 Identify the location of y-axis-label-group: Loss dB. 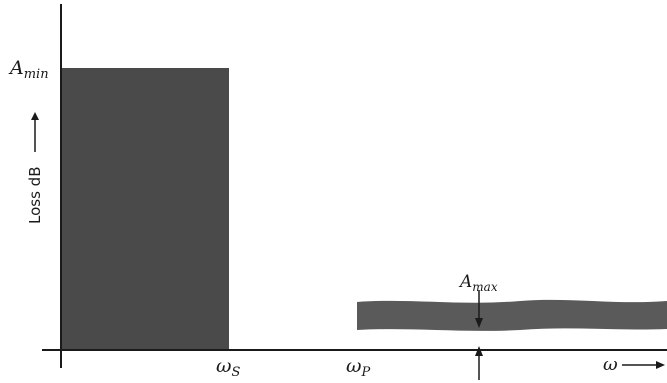
(35, 168).